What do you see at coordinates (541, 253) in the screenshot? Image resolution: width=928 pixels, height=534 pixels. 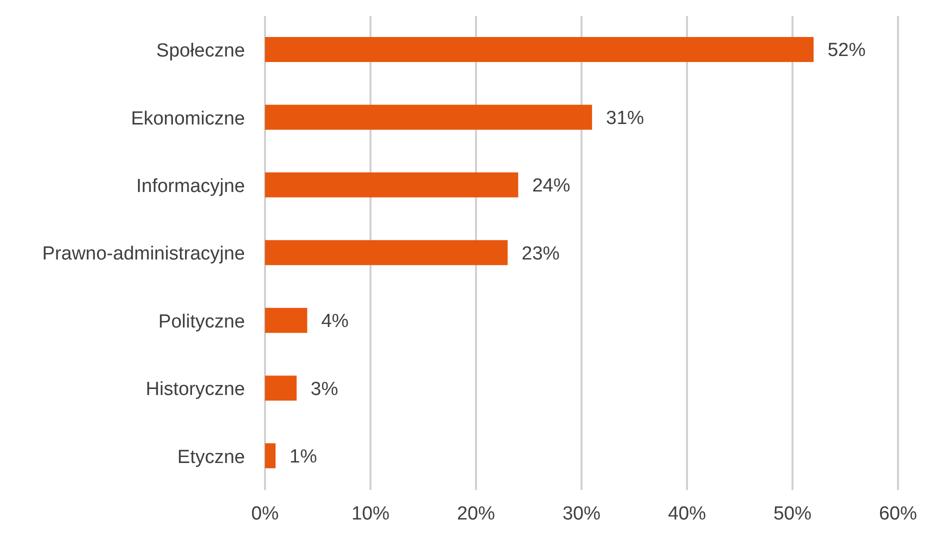 I see `data-label: 23%` at bounding box center [541, 253].